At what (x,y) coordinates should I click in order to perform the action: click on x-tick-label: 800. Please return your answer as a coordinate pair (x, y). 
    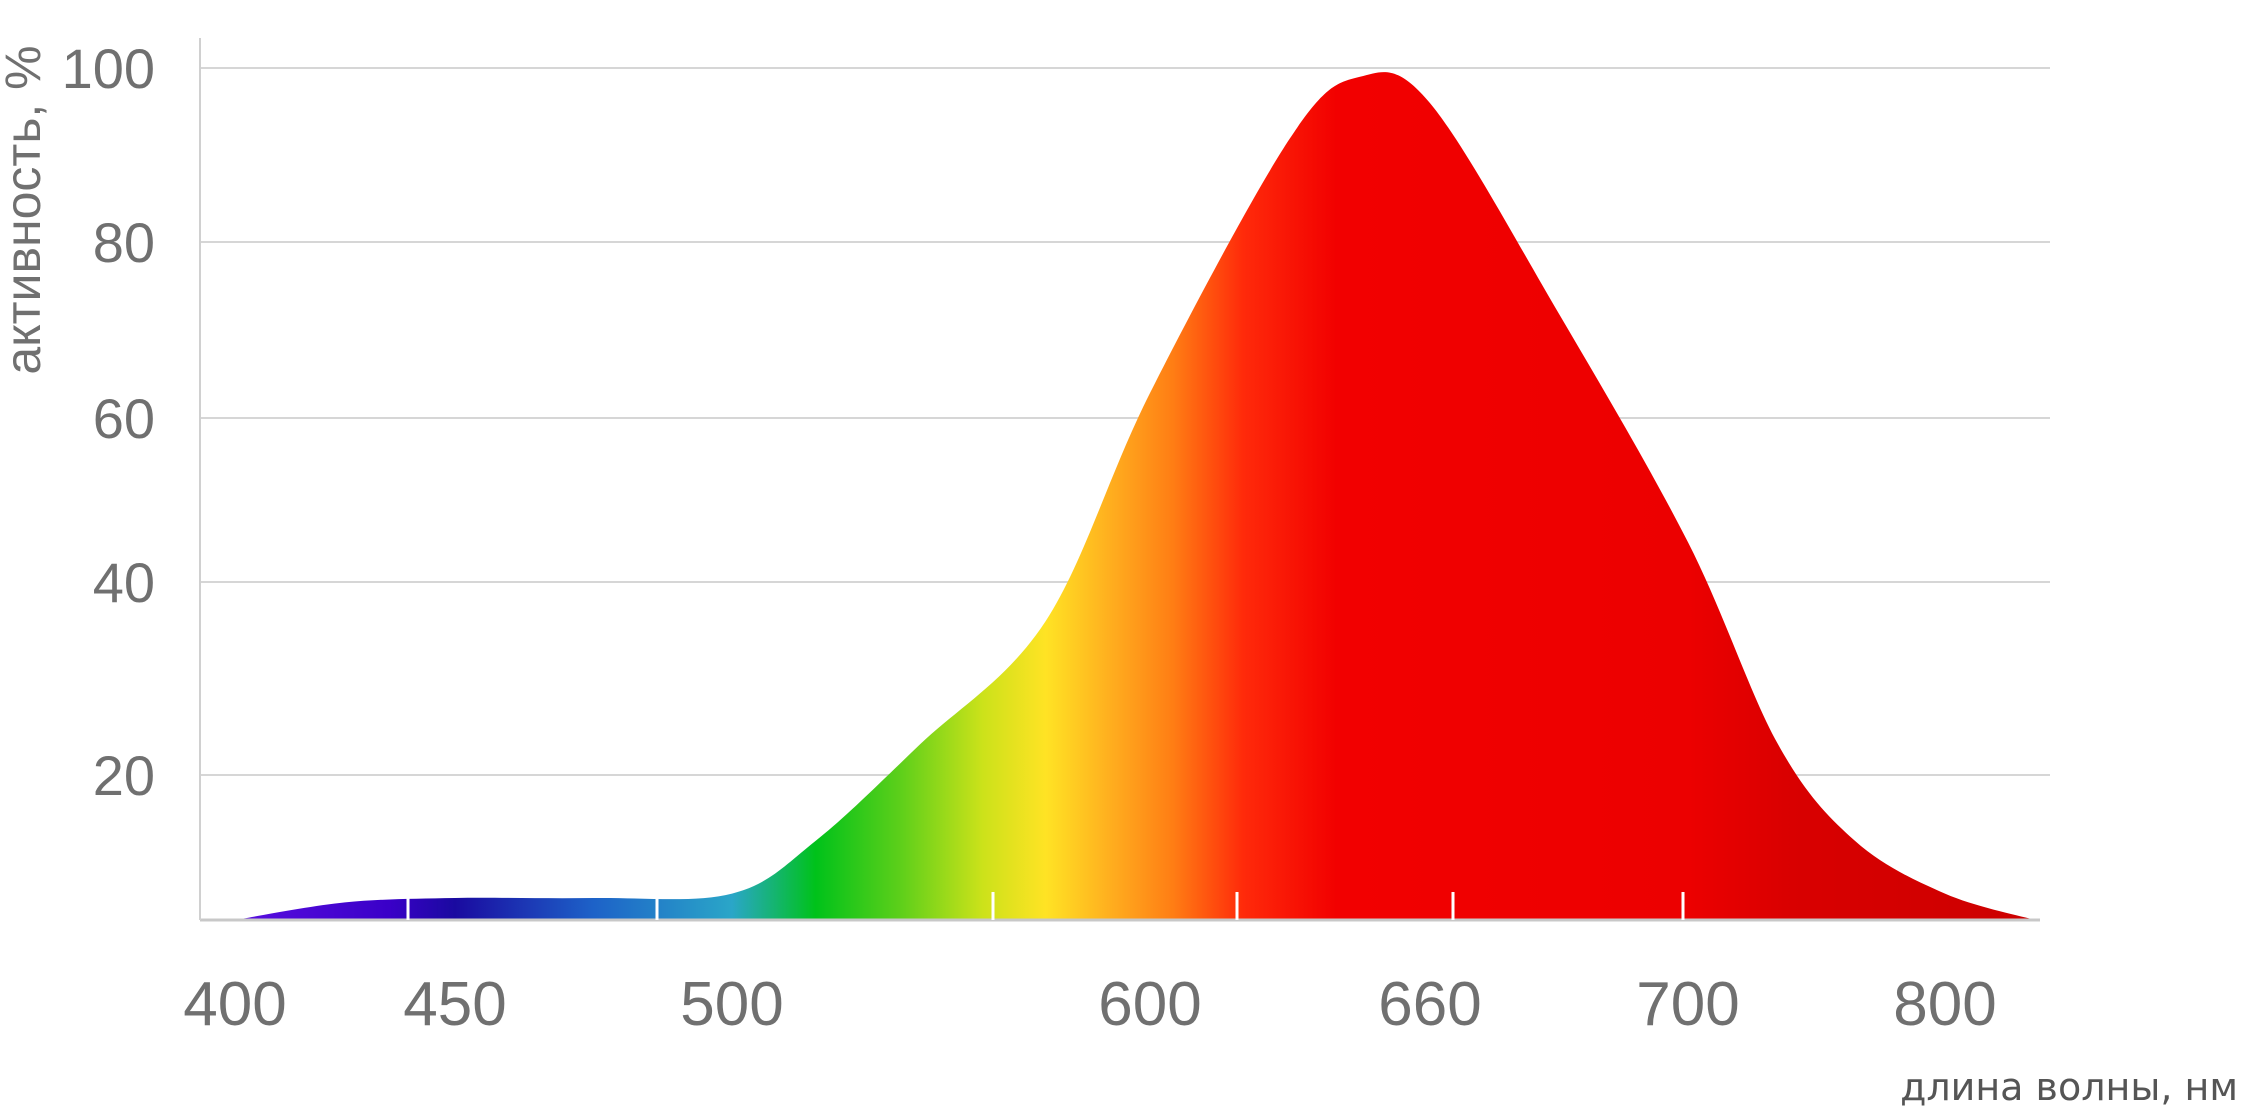
    Looking at the image, I should click on (1944, 1004).